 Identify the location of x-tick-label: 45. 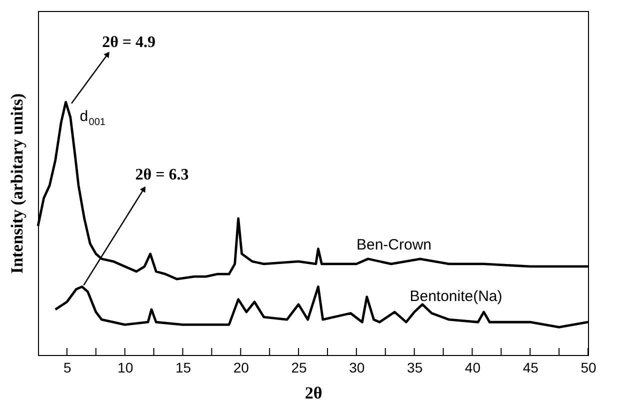
(530, 368).